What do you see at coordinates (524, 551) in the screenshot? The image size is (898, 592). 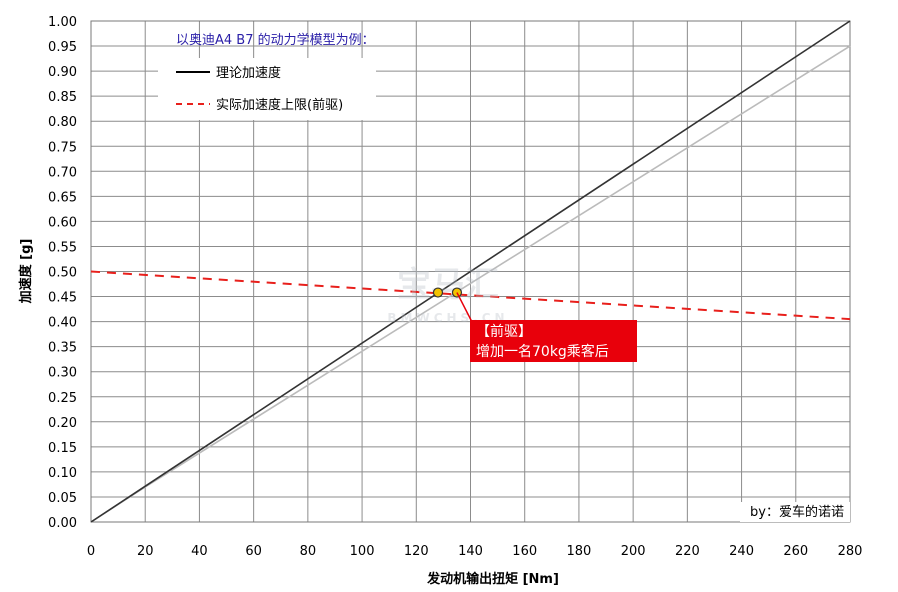 I see `x-tick-label: 160` at bounding box center [524, 551].